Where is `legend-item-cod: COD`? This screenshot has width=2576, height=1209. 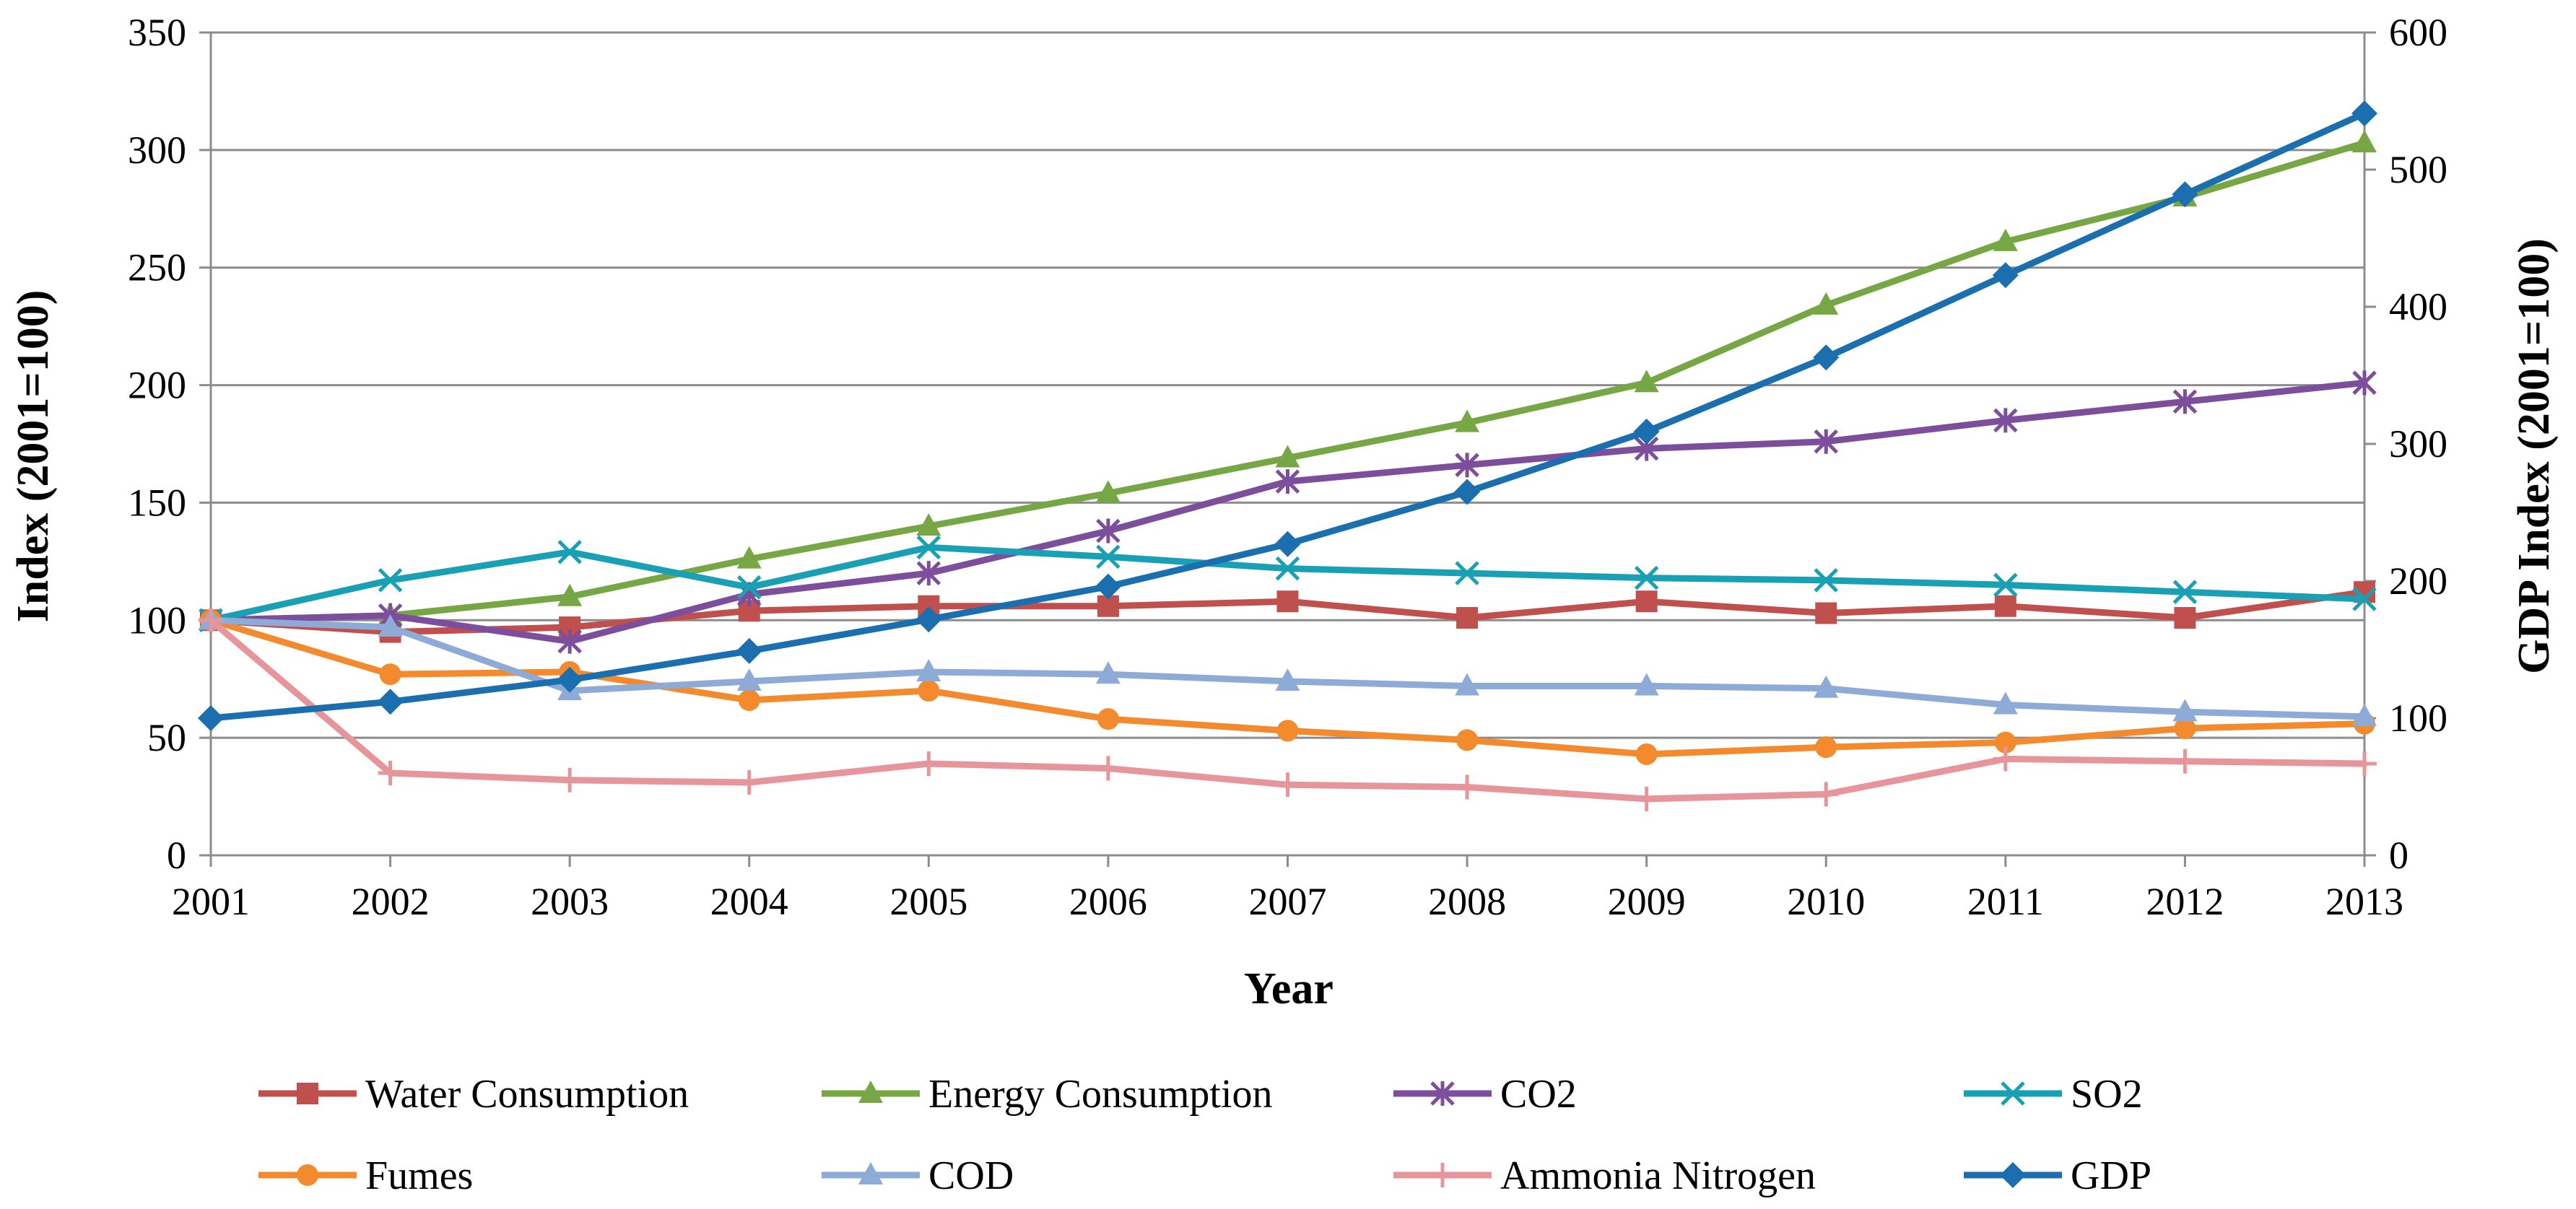
legend-item-cod: COD is located at coordinates (918, 1175).